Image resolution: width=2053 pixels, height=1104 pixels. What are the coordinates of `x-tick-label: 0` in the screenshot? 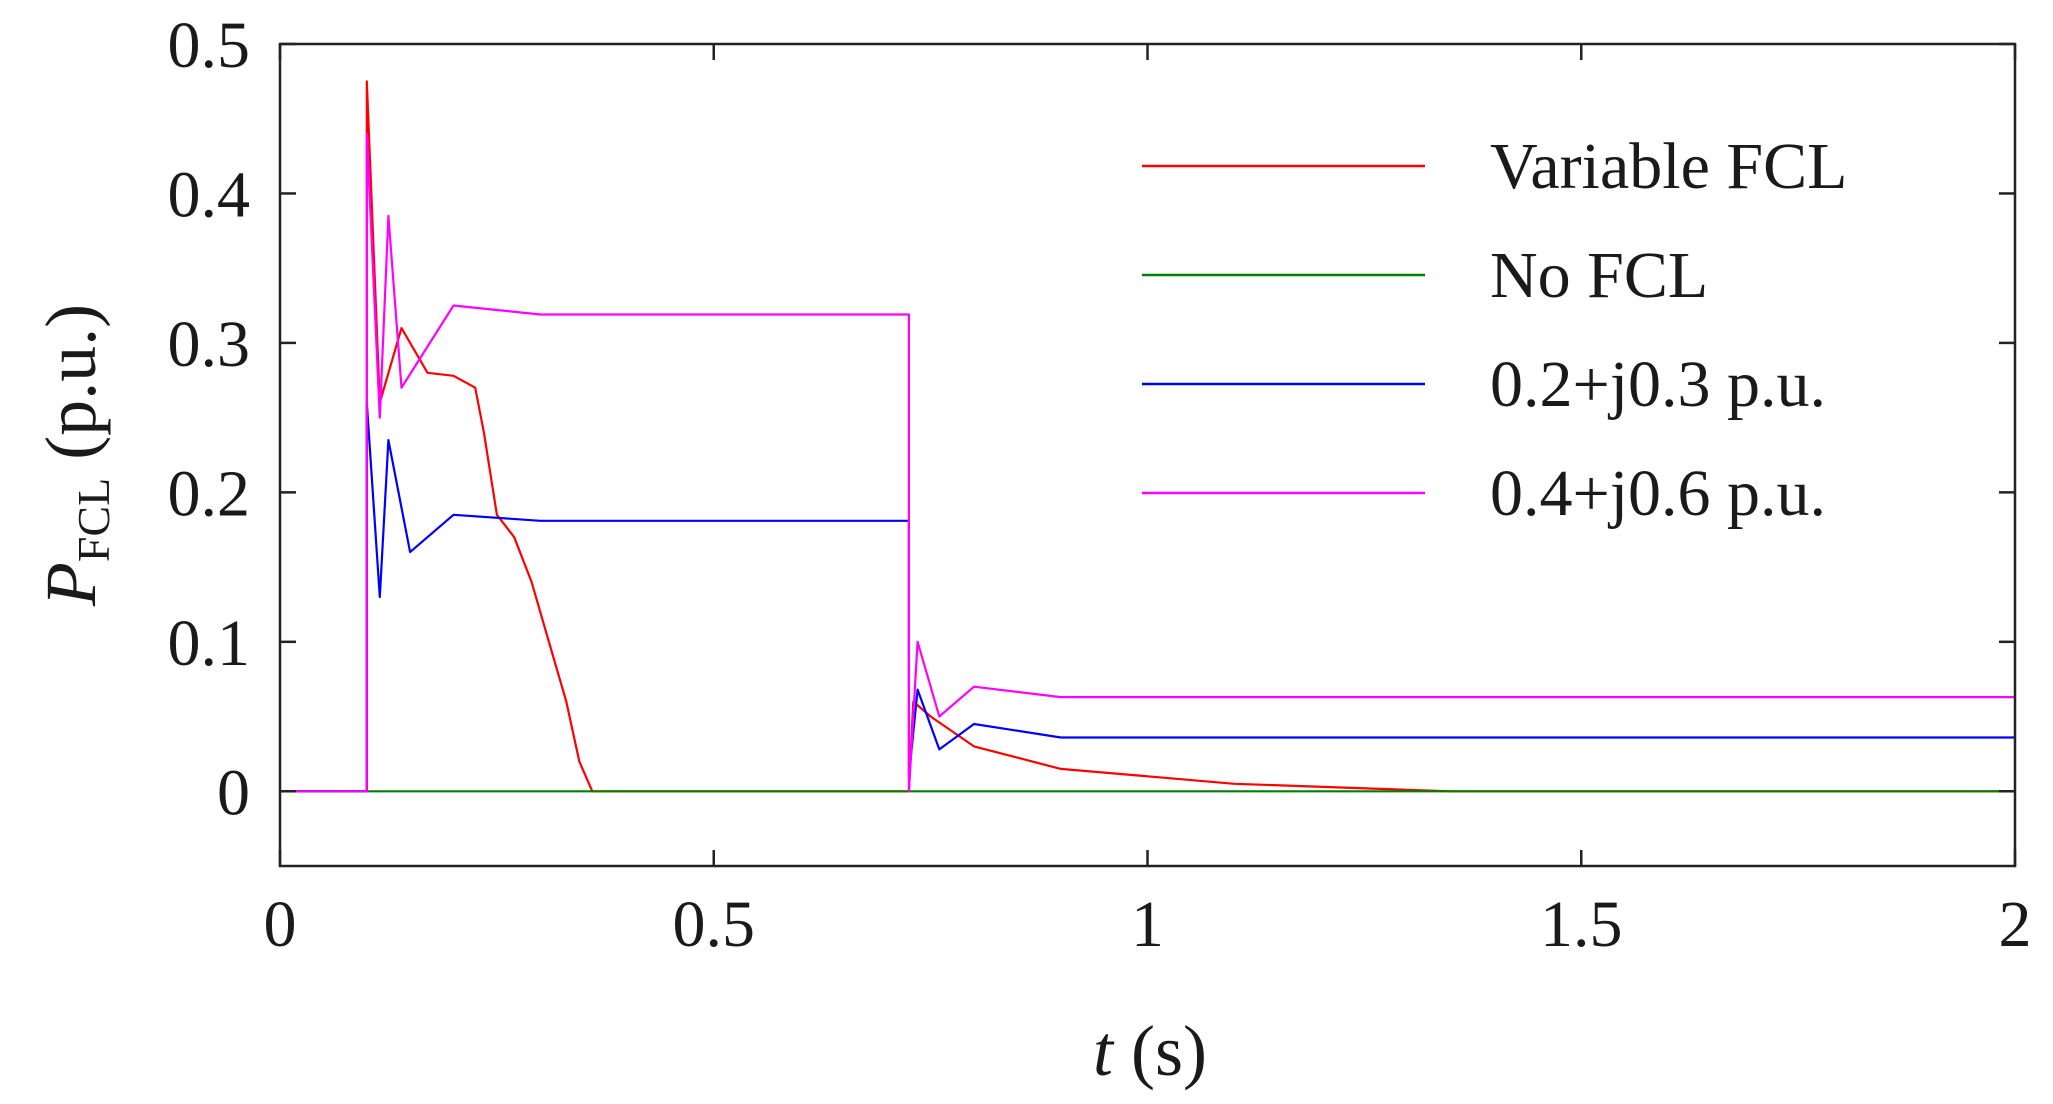 It's located at (280, 924).